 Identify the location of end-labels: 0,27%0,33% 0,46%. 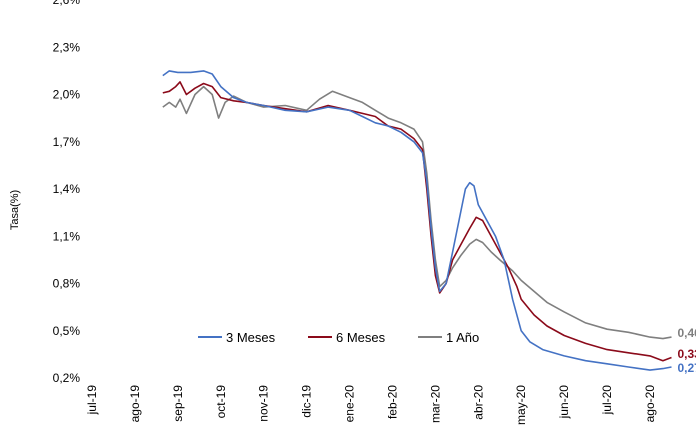
(686, 350).